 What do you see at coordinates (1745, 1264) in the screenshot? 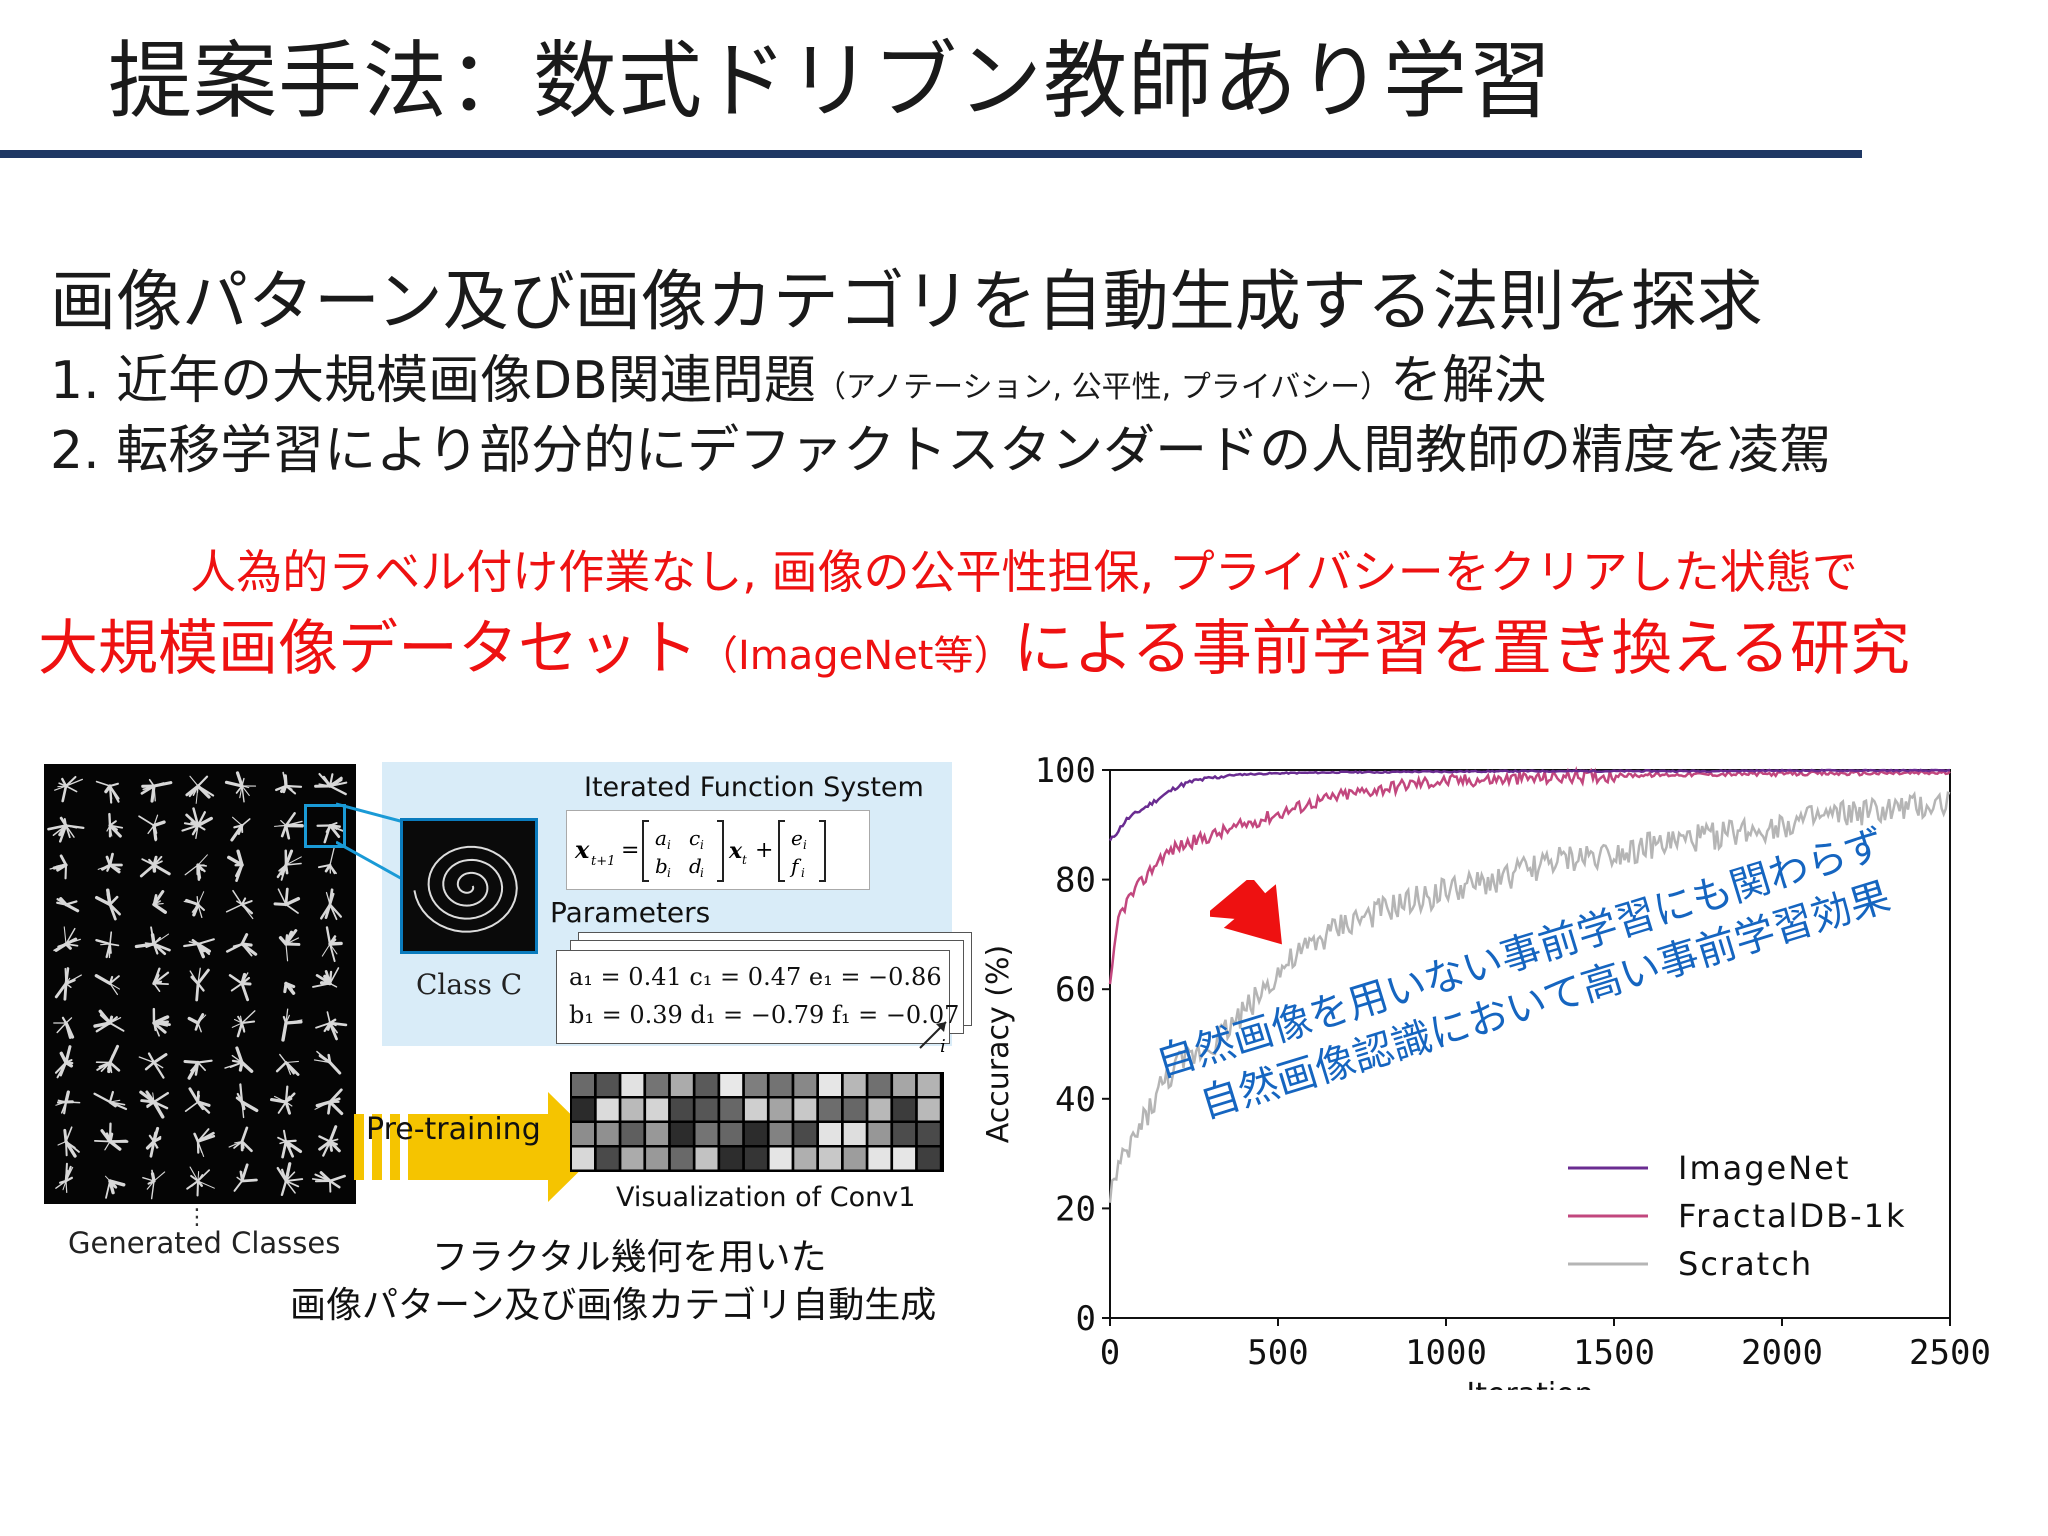
I see `legend-label: Scratch` at bounding box center [1745, 1264].